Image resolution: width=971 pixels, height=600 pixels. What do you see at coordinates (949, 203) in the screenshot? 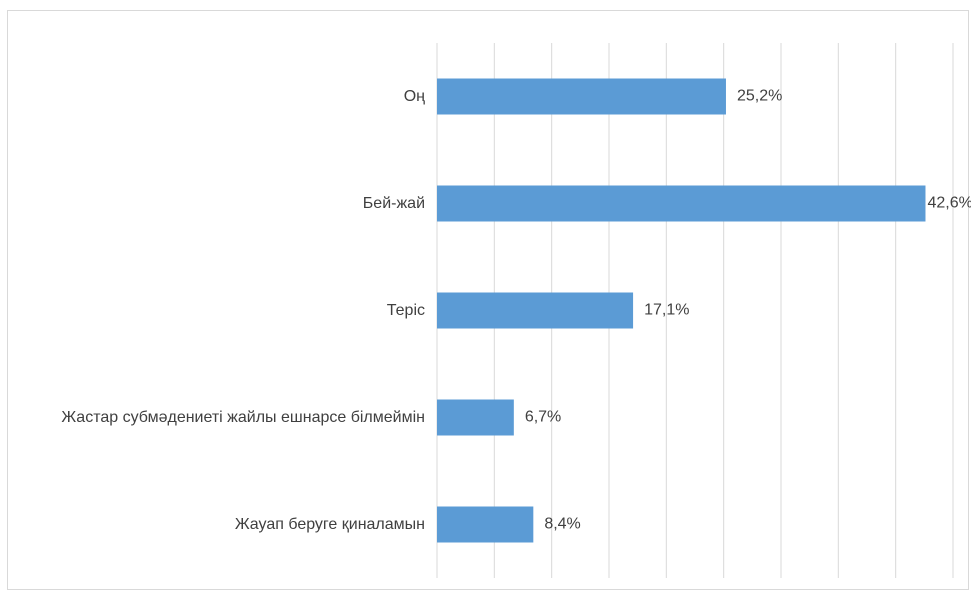
I see `data-label: 42,6%` at bounding box center [949, 203].